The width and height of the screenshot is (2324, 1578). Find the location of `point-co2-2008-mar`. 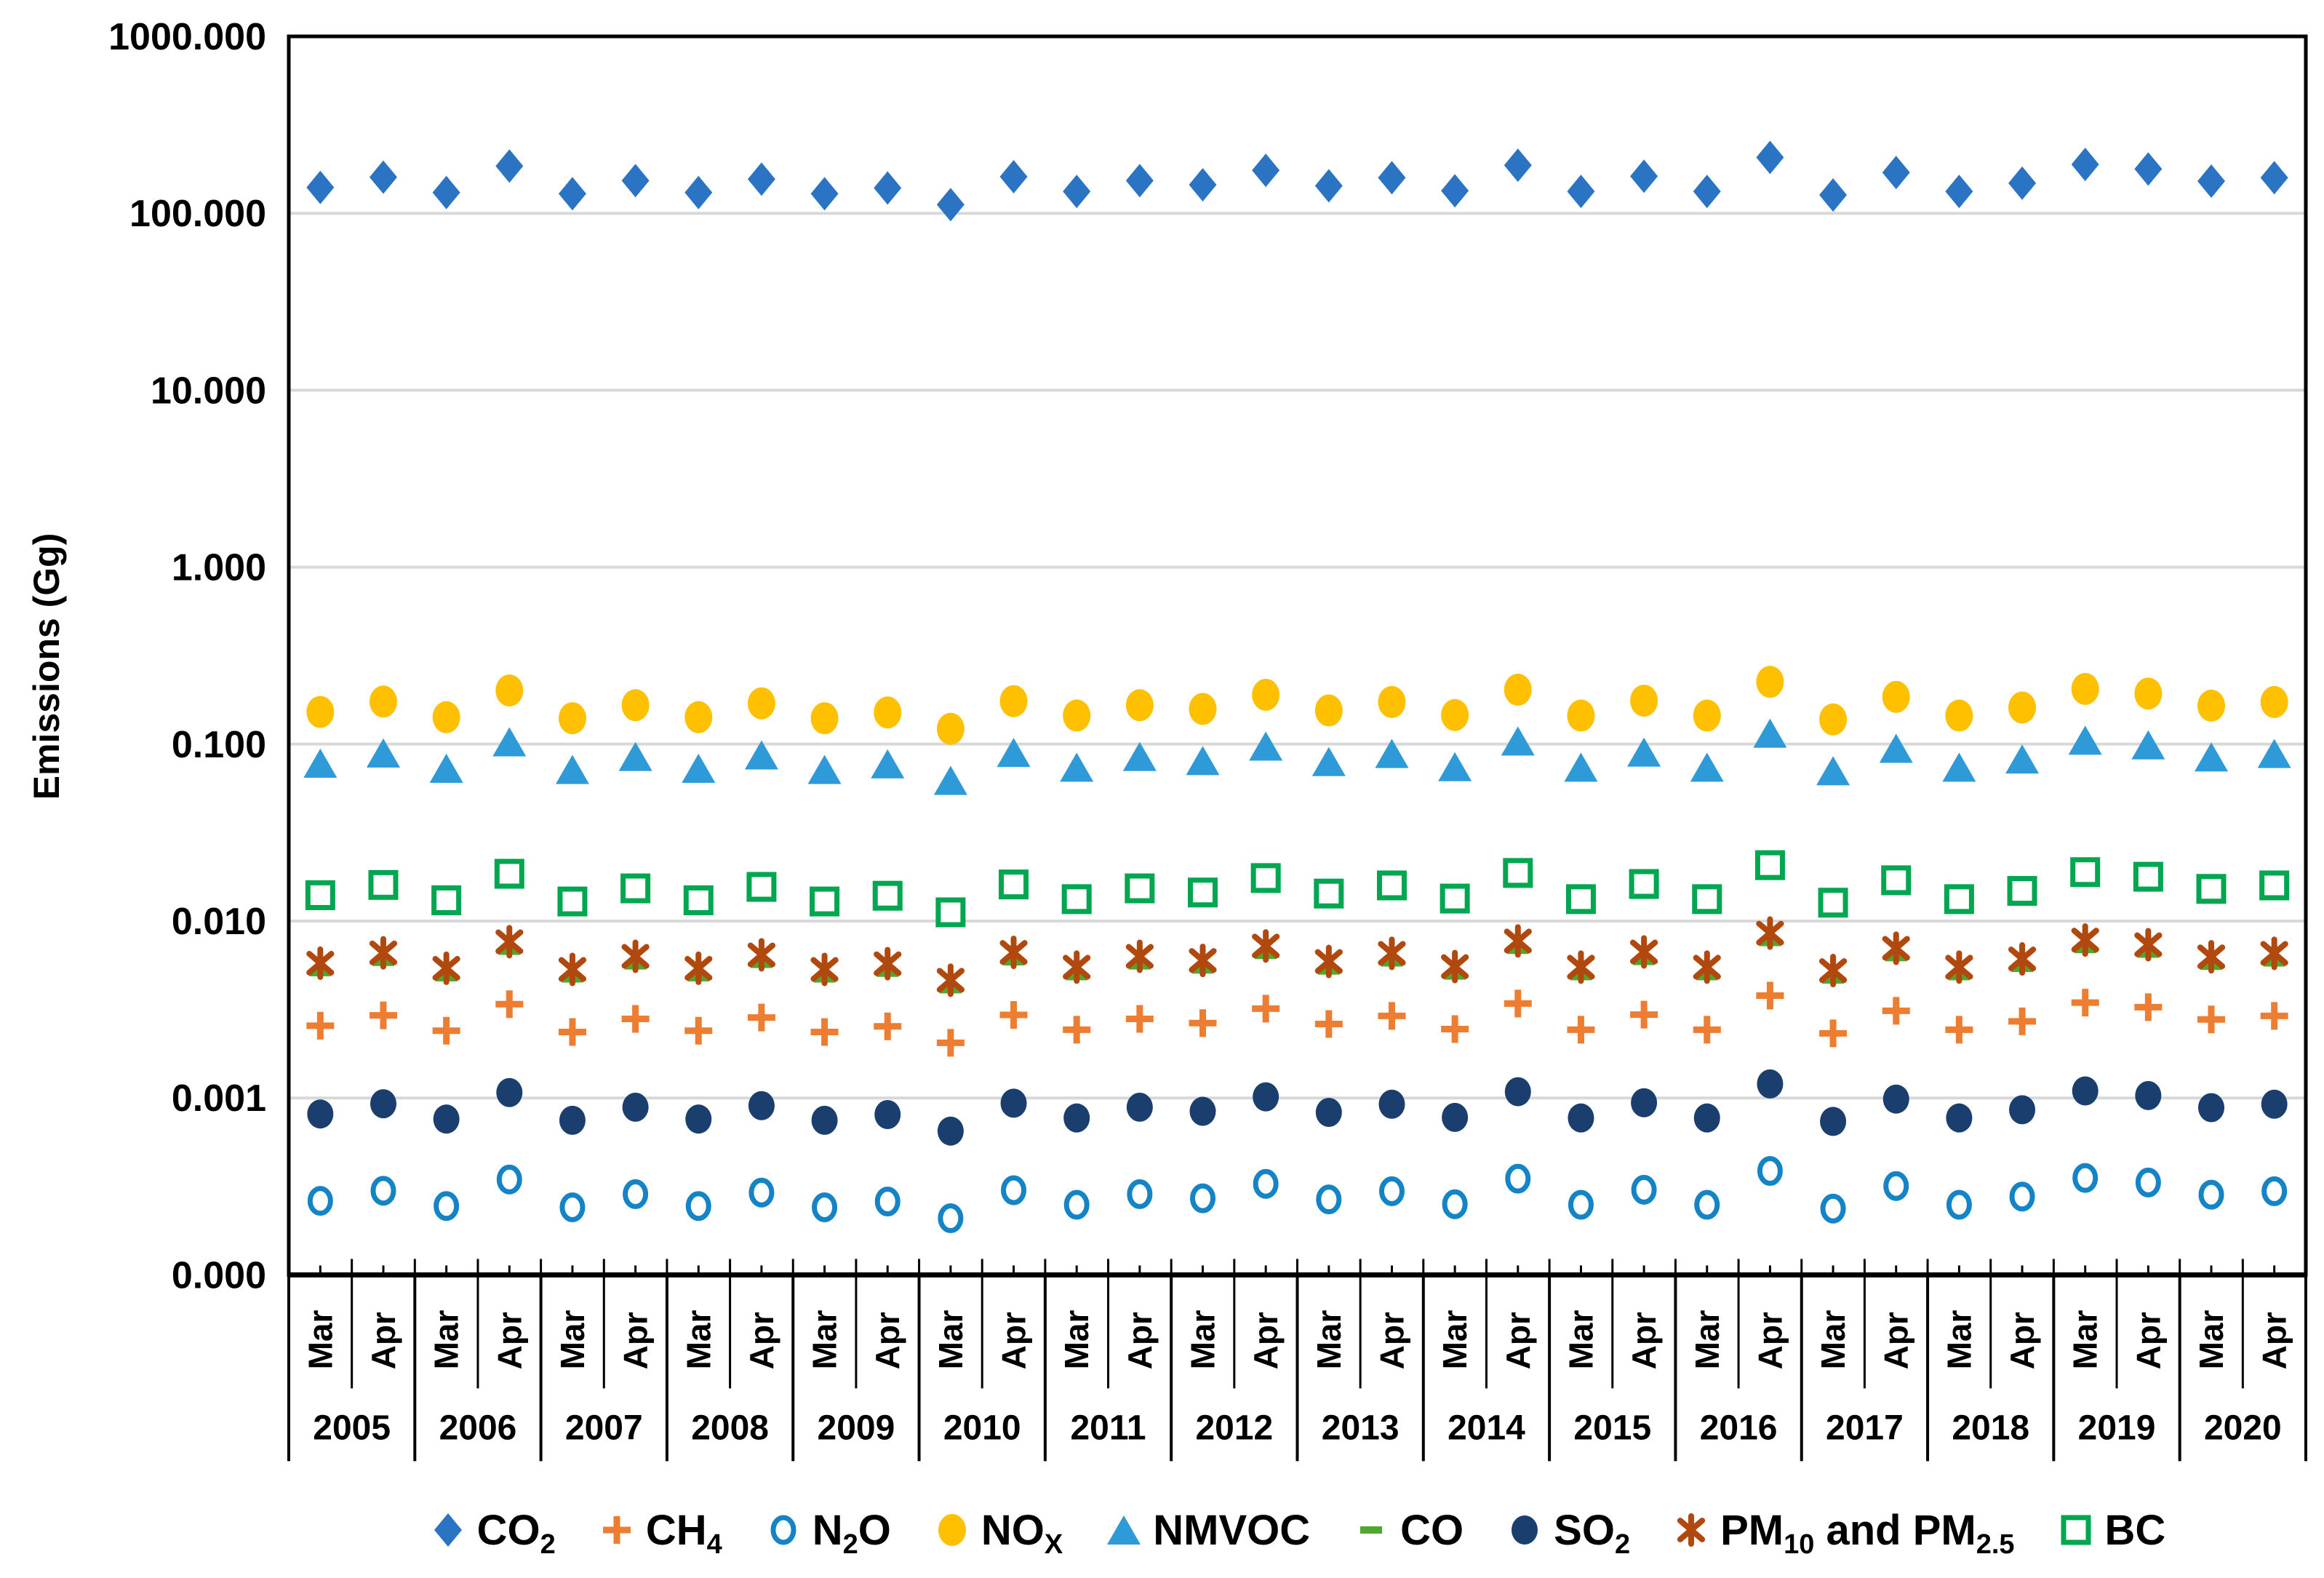

point-co2-2008-mar is located at coordinates (698, 192).